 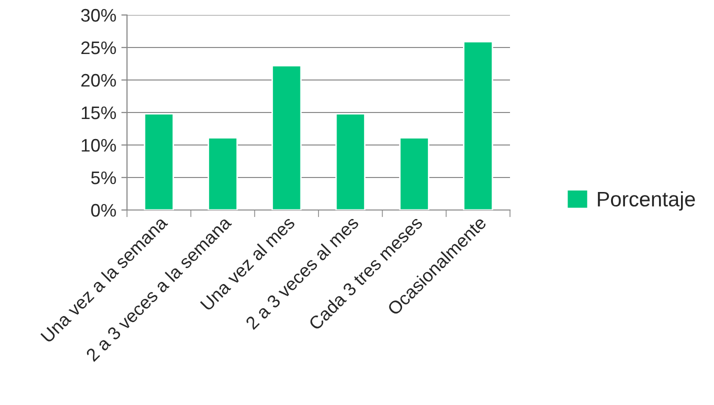 I want to click on y-tick-label: 25%, so click(x=98, y=47).